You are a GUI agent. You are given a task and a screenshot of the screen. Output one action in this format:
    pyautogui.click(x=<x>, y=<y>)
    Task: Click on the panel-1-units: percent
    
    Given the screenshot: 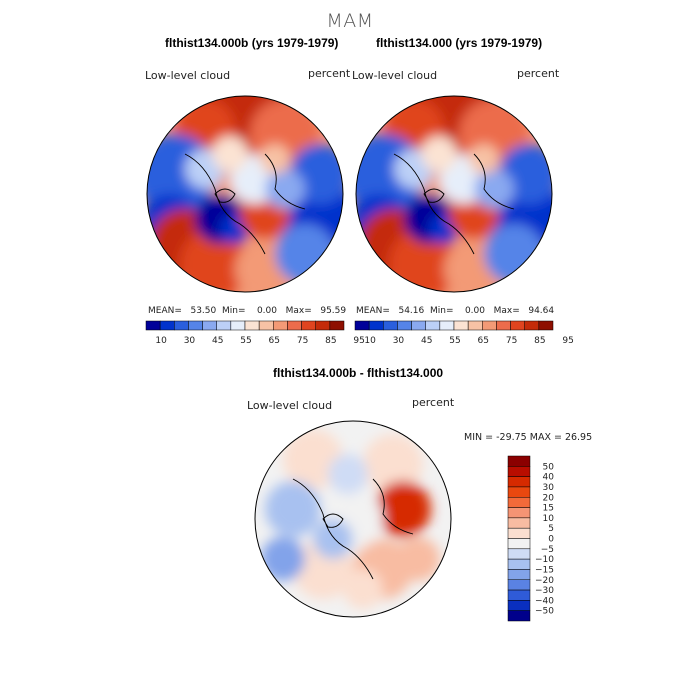 What is the action you would take?
    pyautogui.click(x=329, y=73)
    